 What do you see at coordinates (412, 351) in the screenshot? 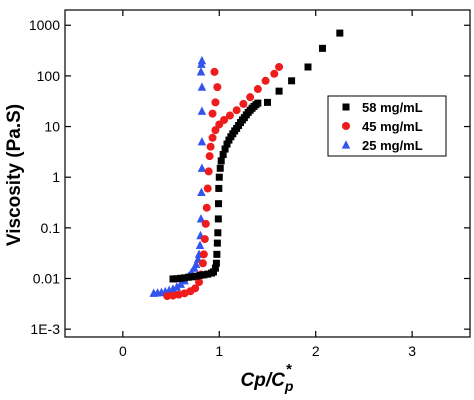
I see `x-tick-label: 3` at bounding box center [412, 351].